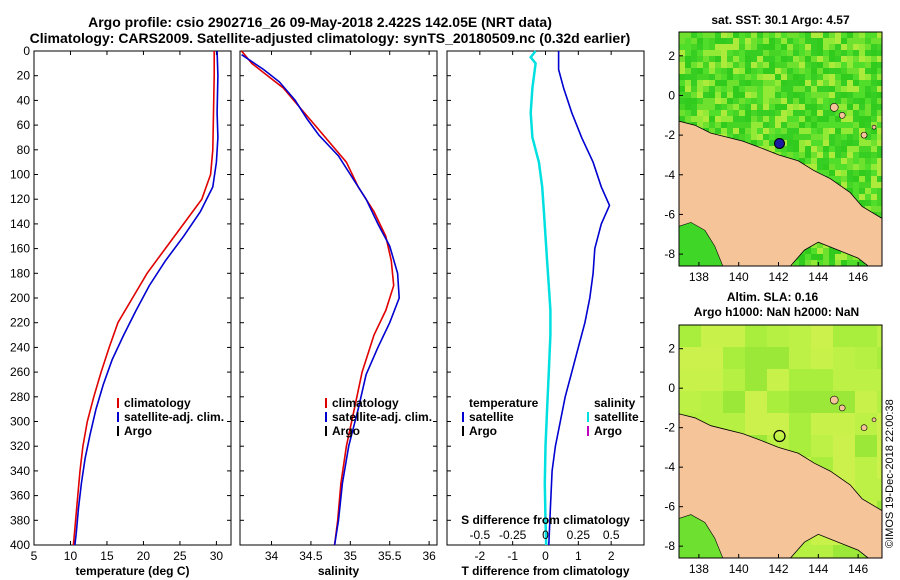 Image resolution: width=900 pixels, height=580 pixels. I want to click on y-tick-label: 220, so click(20, 323).